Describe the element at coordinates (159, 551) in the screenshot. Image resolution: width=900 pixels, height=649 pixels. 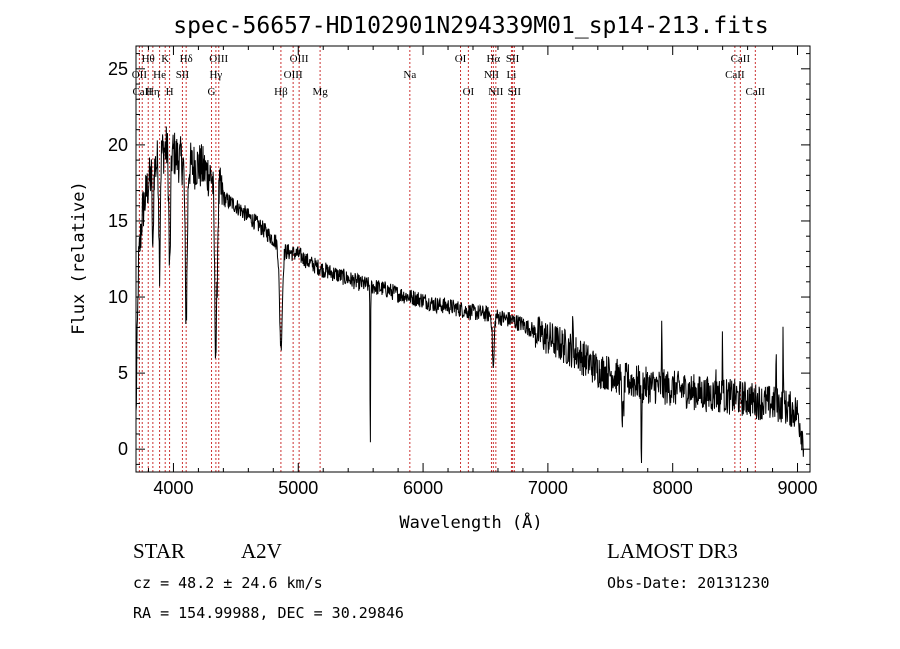
I see `object-class: STAR` at that location.